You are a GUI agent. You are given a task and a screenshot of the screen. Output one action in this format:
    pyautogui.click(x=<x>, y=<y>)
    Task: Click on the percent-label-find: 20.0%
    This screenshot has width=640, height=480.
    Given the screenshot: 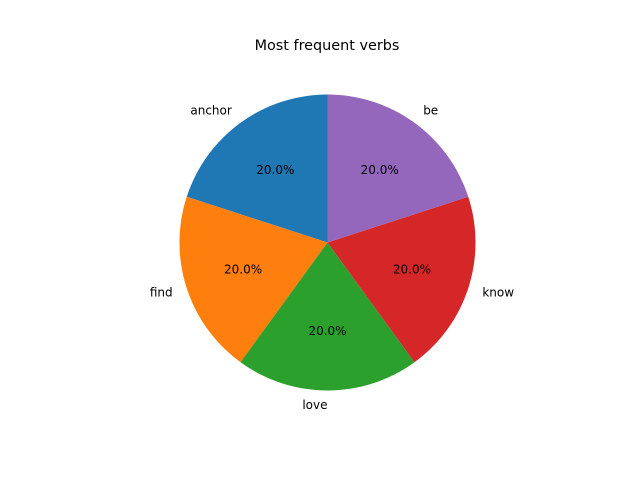 What is the action you would take?
    pyautogui.click(x=243, y=269)
    